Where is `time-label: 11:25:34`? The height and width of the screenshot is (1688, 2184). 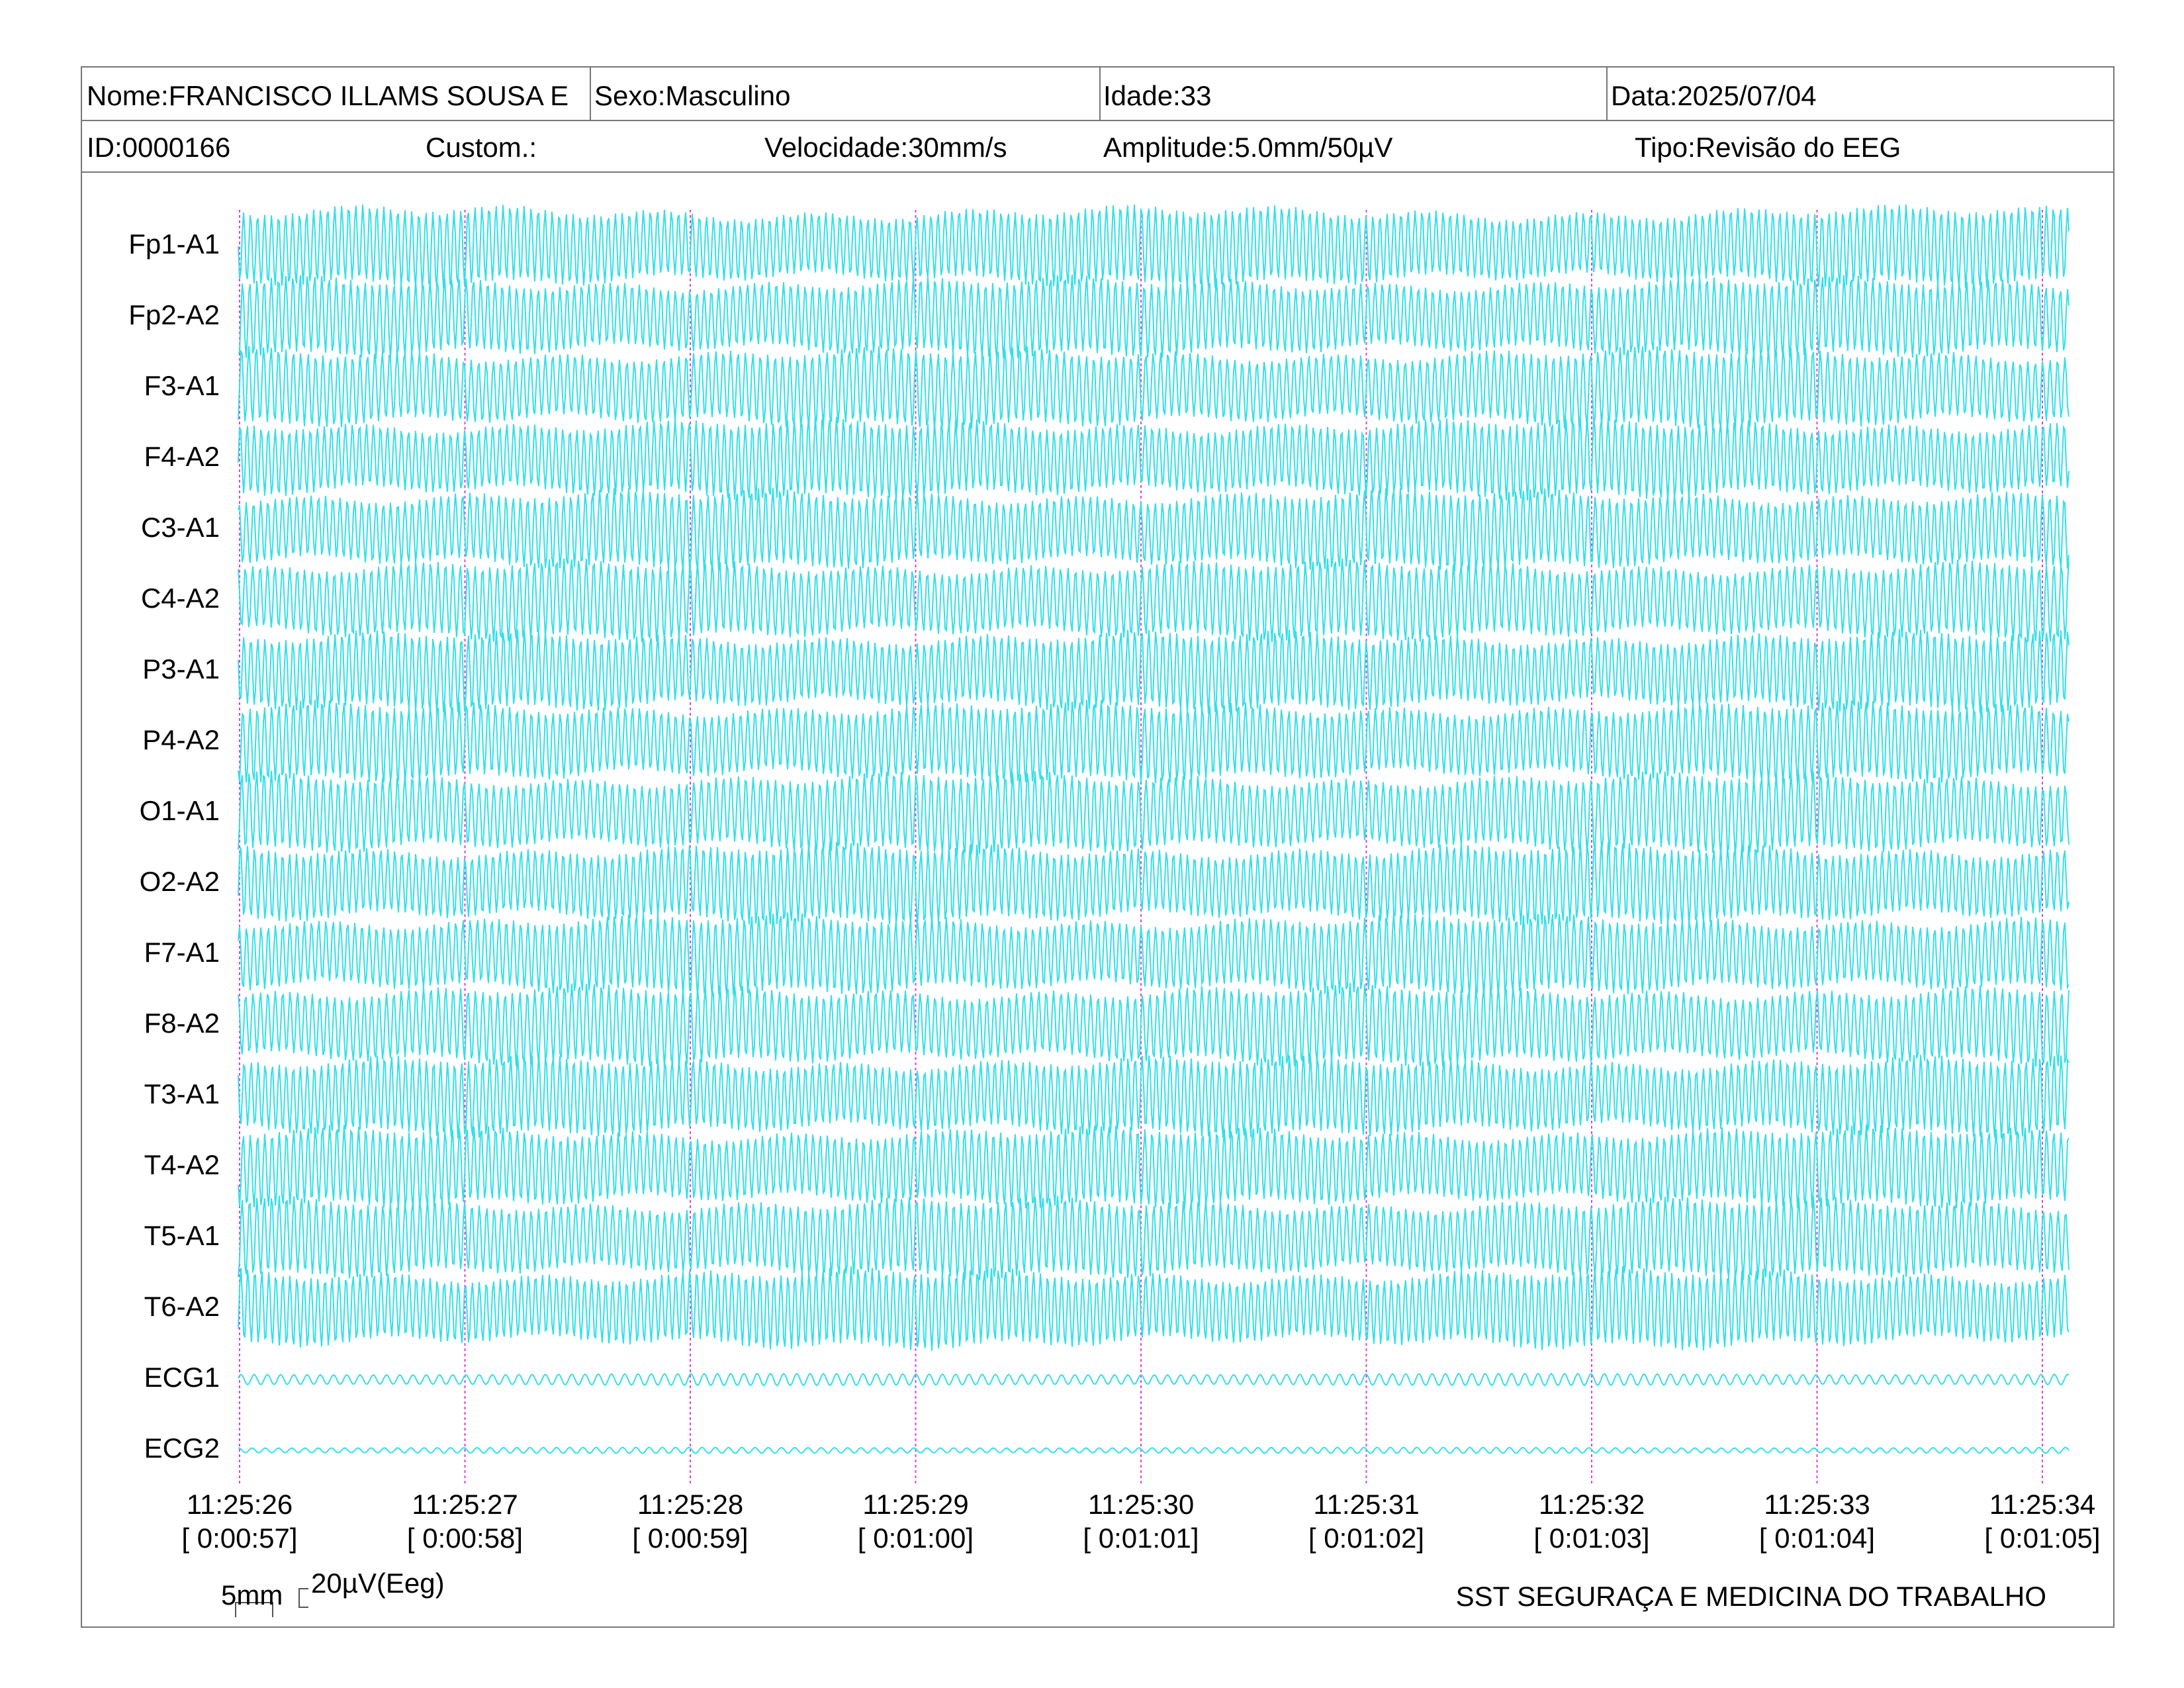 time-label: 11:25:34 is located at coordinates (2042, 1504).